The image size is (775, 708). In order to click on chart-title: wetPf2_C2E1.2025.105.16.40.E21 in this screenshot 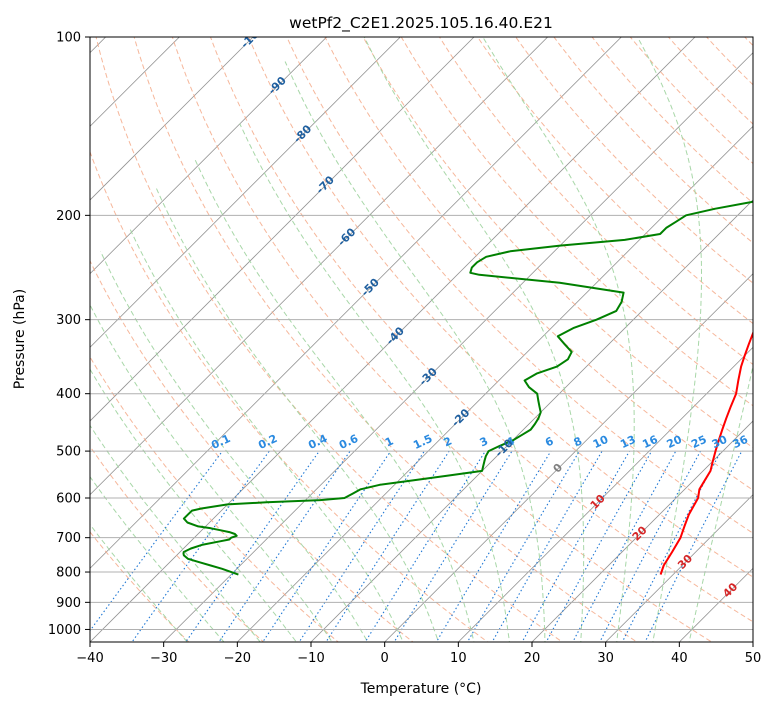, I will do `click(421, 23)`.